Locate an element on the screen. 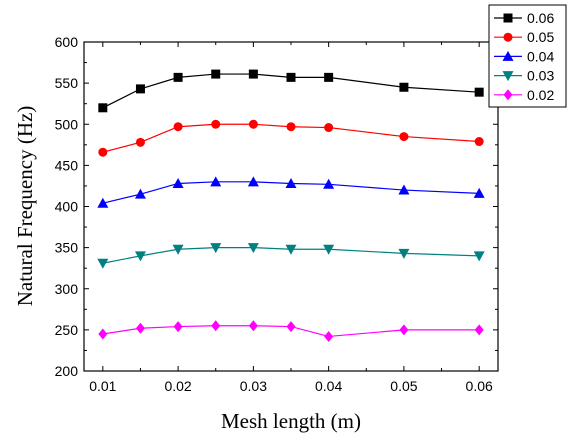 The height and width of the screenshot is (440, 571). y-tick-label: 600 is located at coordinates (67, 42).